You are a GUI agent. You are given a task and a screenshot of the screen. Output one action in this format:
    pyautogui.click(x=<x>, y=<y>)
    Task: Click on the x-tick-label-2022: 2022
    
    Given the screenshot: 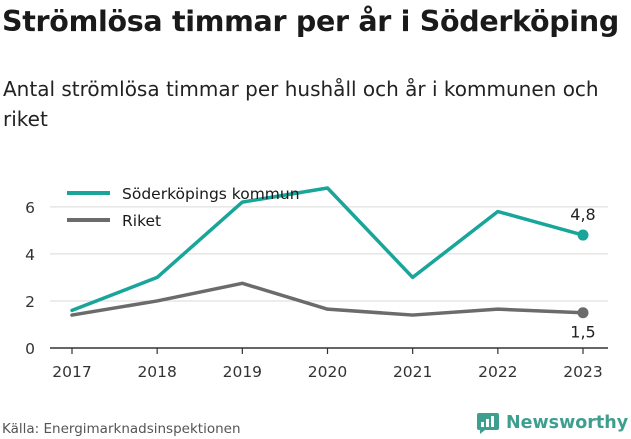 What is the action you would take?
    pyautogui.click(x=497, y=372)
    